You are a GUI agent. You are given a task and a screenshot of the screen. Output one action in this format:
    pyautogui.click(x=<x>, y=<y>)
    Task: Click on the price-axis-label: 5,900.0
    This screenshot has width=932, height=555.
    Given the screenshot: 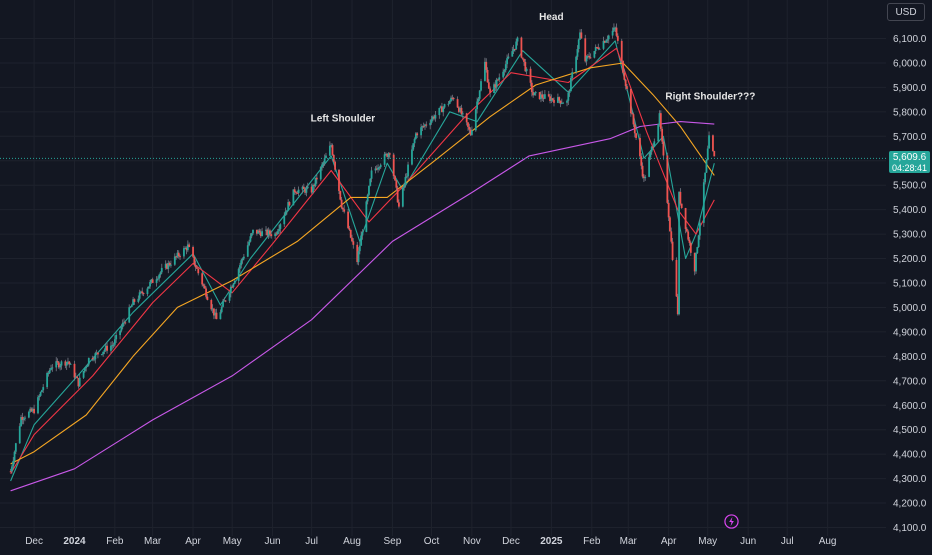 What is the action you would take?
    pyautogui.click(x=910, y=88)
    